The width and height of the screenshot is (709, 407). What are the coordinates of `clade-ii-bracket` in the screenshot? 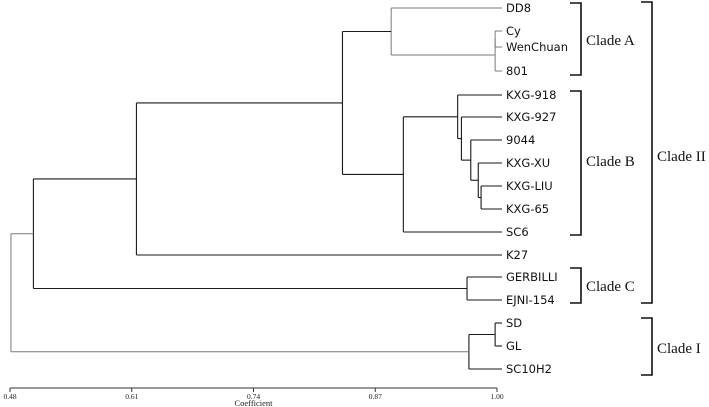 It's located at (647, 152).